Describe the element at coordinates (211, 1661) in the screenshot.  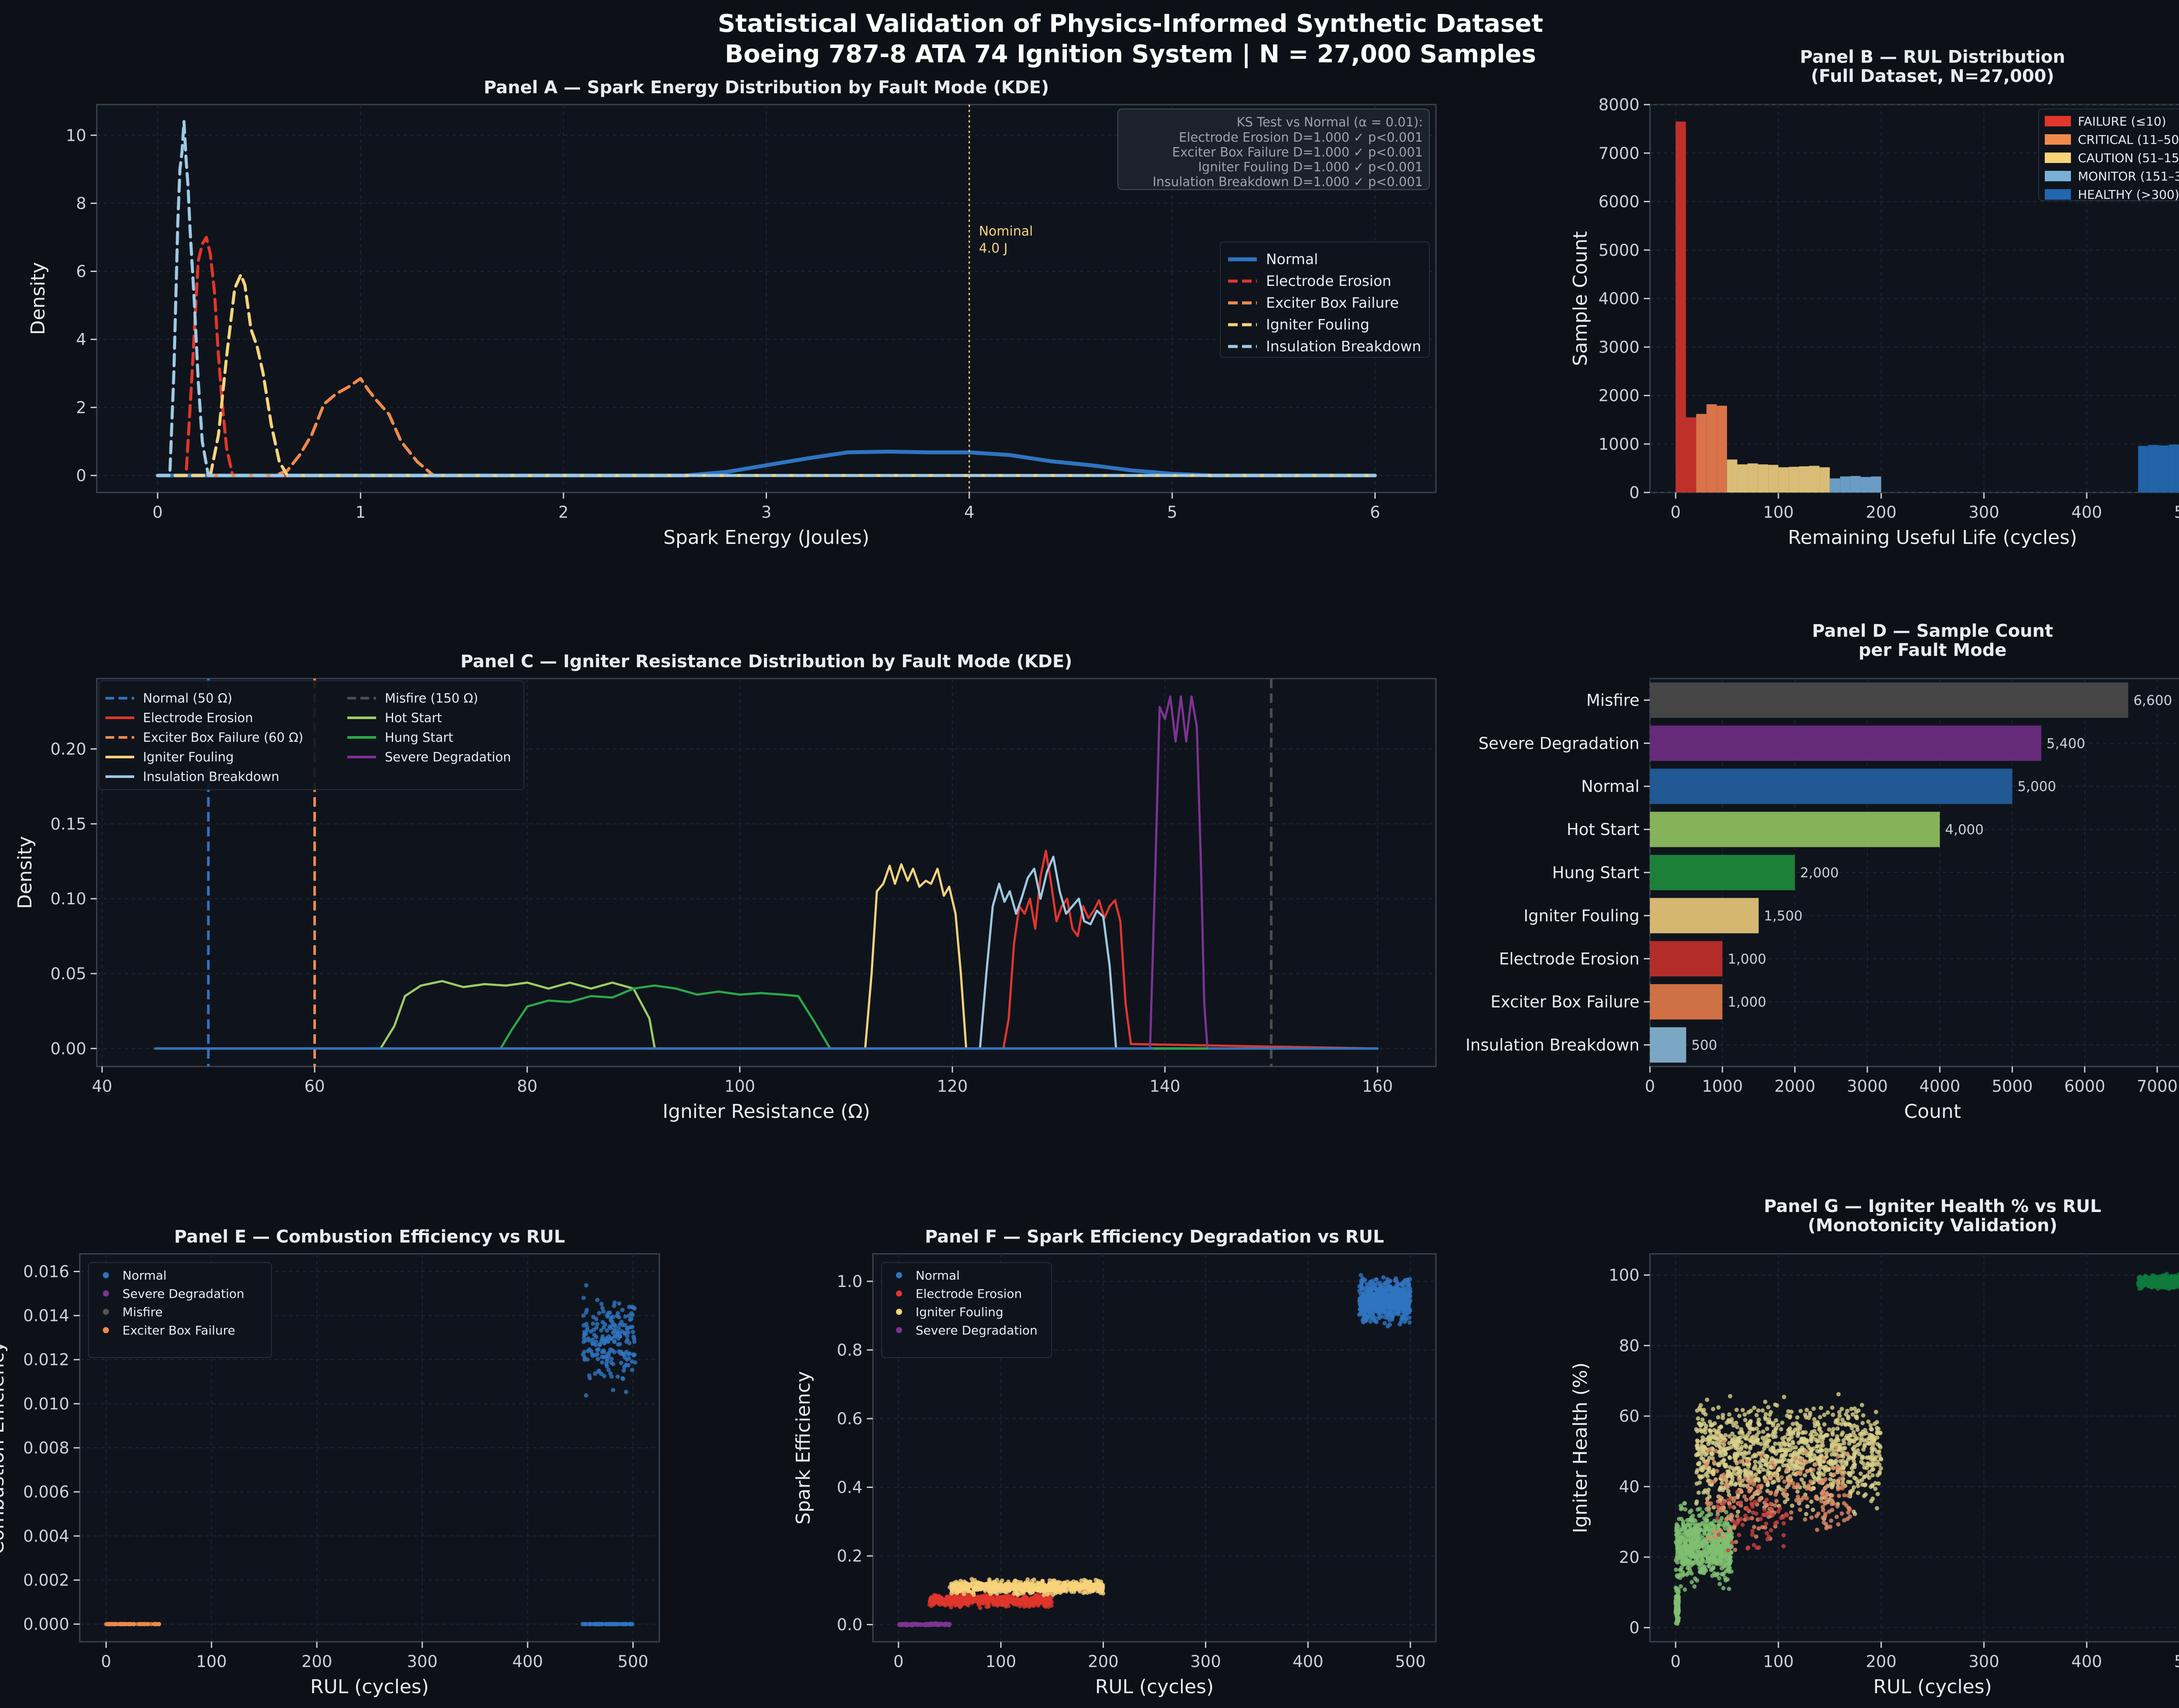
I see `x-tick-label: 100` at that location.